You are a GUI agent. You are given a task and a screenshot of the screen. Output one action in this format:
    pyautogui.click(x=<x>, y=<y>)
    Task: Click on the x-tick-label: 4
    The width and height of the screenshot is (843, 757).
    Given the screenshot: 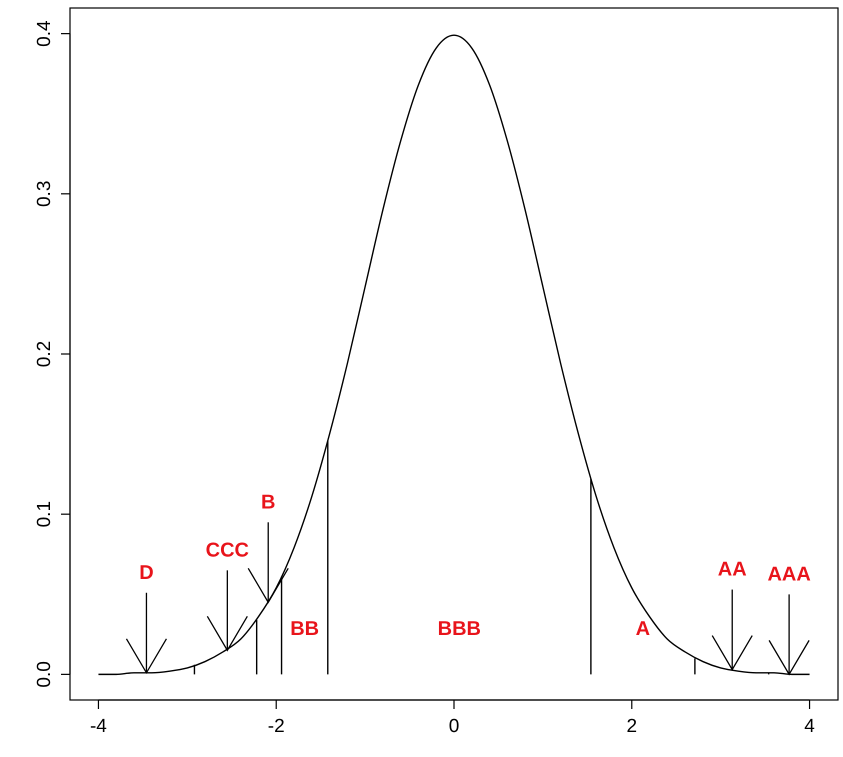 What is the action you would take?
    pyautogui.click(x=810, y=726)
    